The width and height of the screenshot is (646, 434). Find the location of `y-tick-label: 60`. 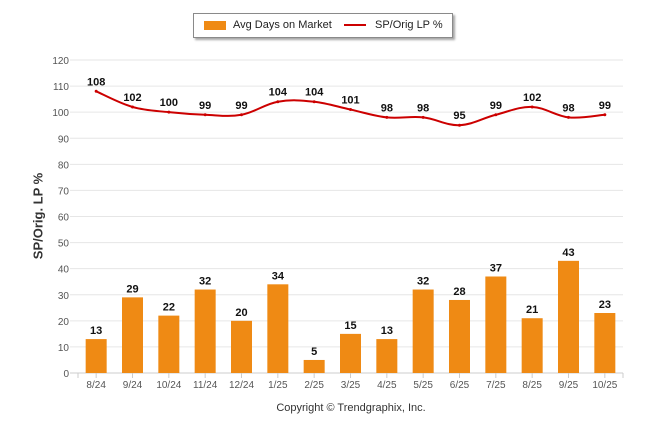

y-tick-label: 60 is located at coordinates (64, 218).